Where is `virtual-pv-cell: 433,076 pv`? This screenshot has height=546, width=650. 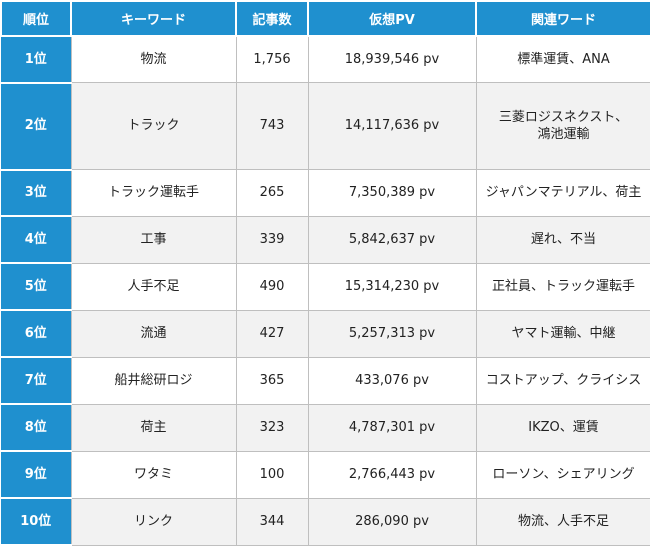
virtual-pv-cell: 433,076 pv is located at coordinates (391, 381).